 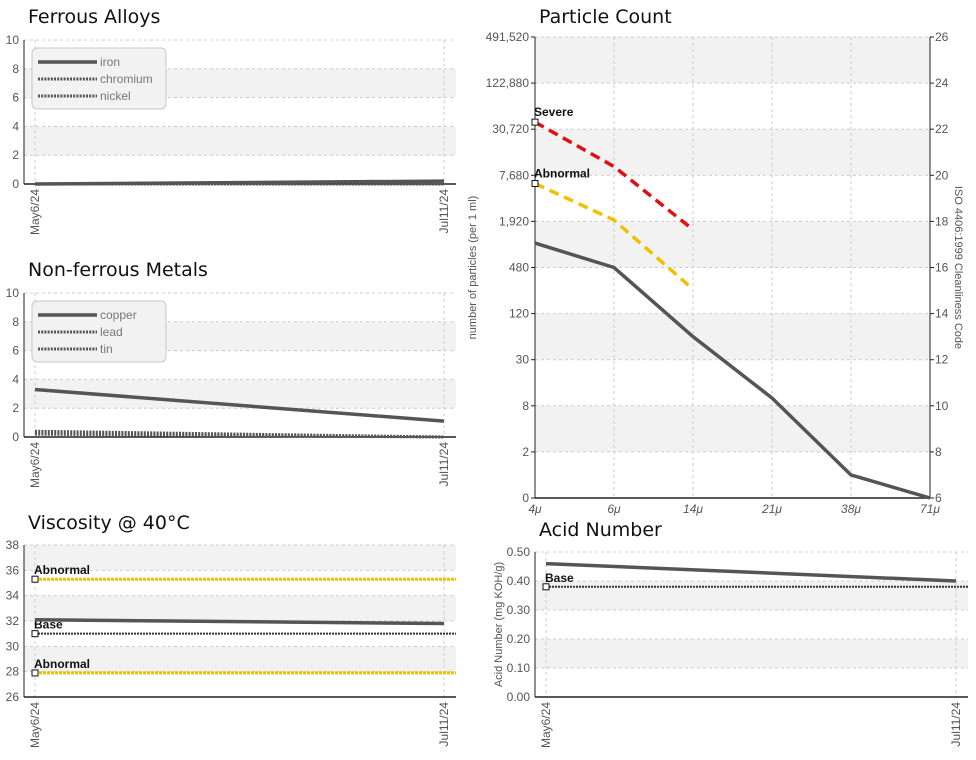 I want to click on y-axis-label: Acid Number (mg KOH/g), so click(x=499, y=624).